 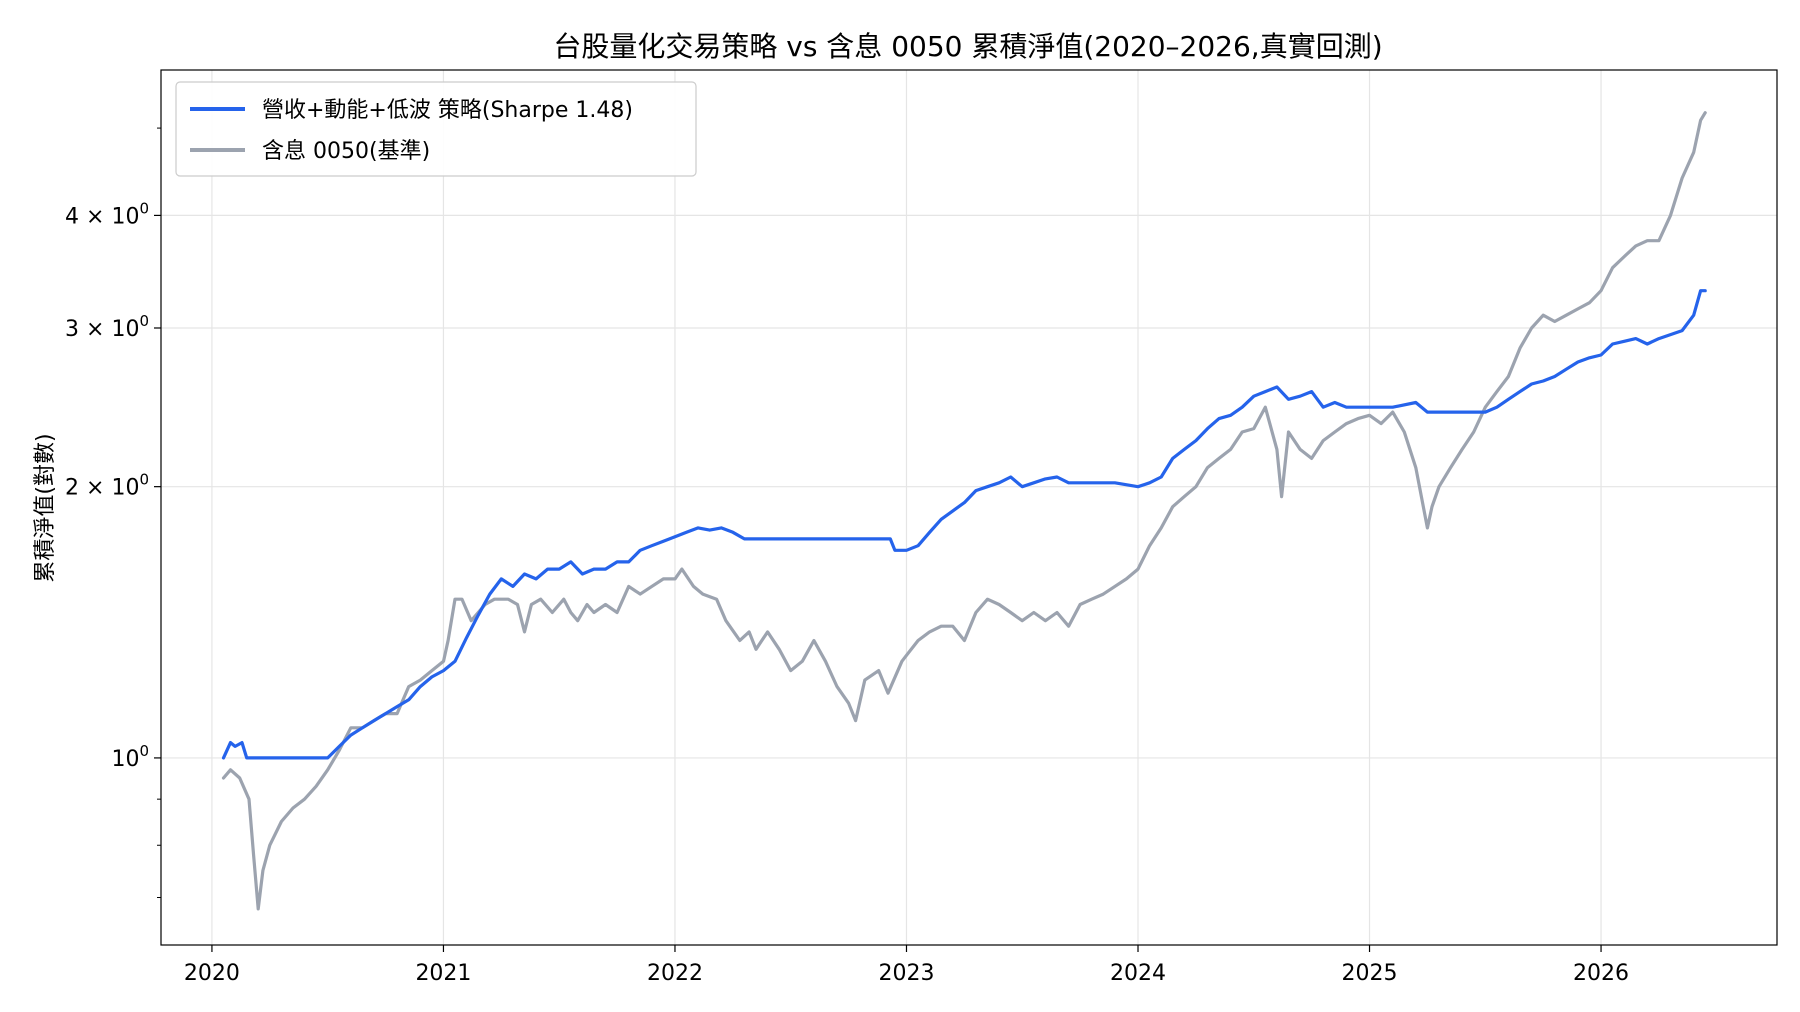 What do you see at coordinates (1370, 973) in the screenshot?
I see `x-tick-label: 2025` at bounding box center [1370, 973].